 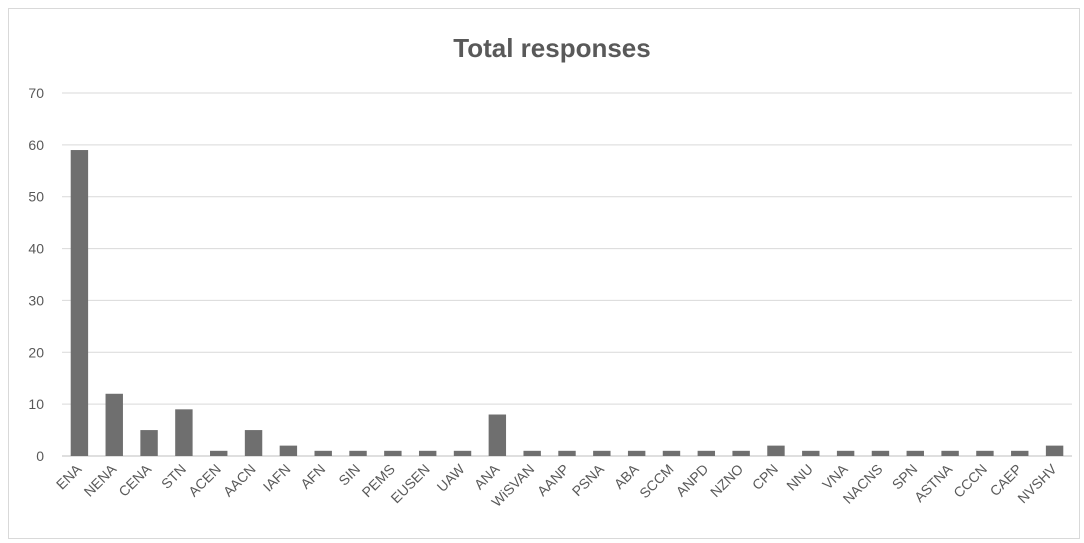 What do you see at coordinates (36, 249) in the screenshot?
I see `y-tick-label: 40` at bounding box center [36, 249].